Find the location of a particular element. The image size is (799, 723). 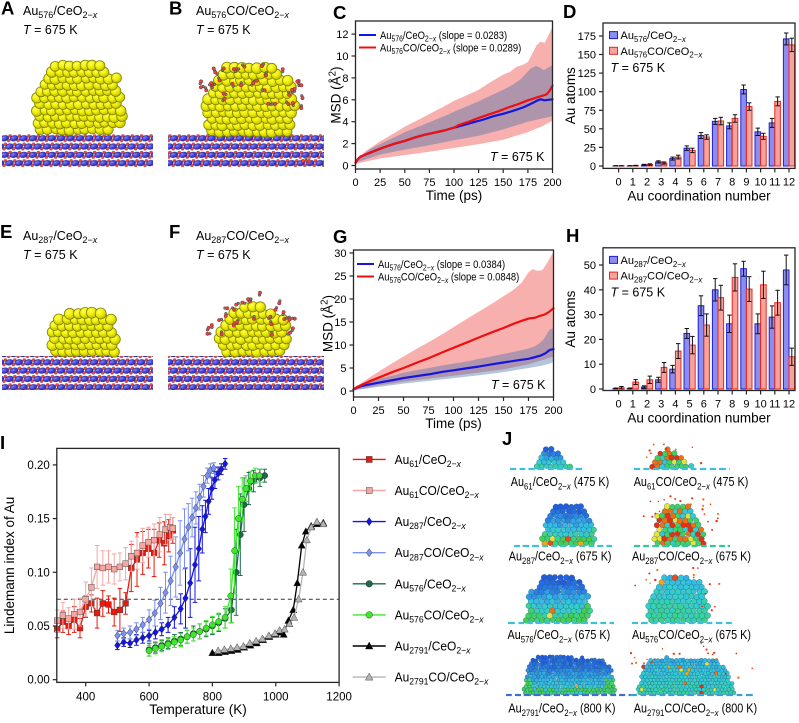

svg-text: A is located at coordinates (7, 9).